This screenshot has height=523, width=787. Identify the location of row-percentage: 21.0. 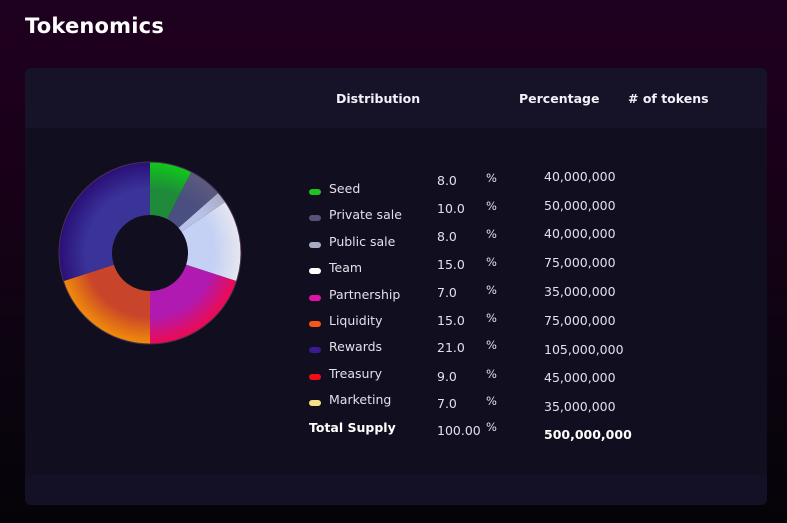
(451, 347).